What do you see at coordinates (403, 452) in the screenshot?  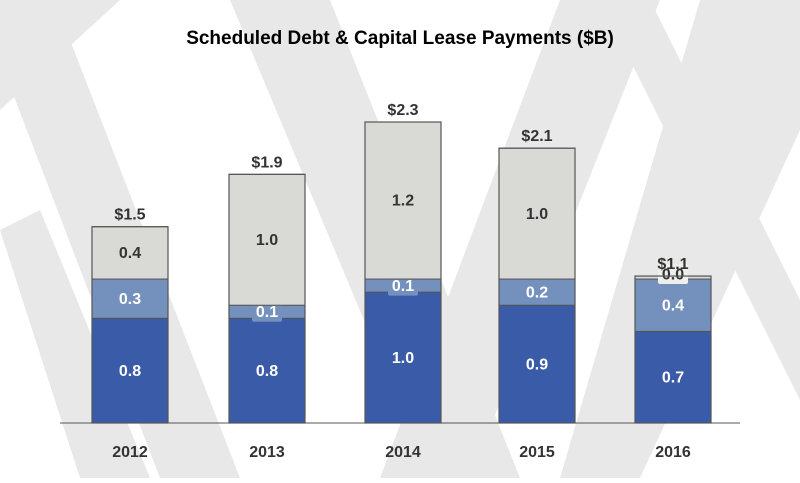 I see `x-tick-label-2014: 2014` at bounding box center [403, 452].